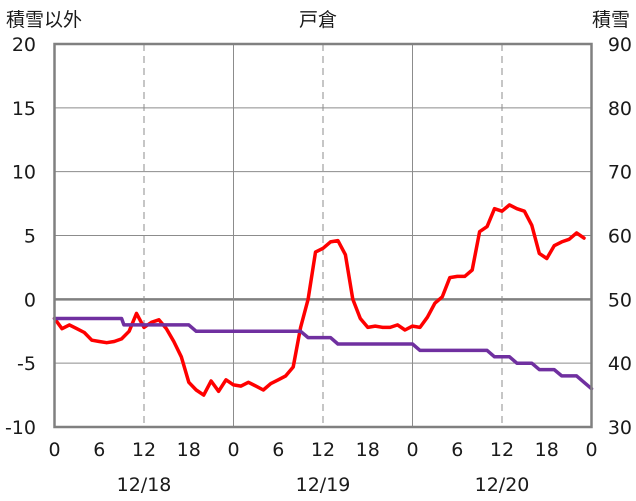 The image size is (636, 501). What do you see at coordinates (620, 237) in the screenshot?
I see `right-tick-label: 60` at bounding box center [620, 237].